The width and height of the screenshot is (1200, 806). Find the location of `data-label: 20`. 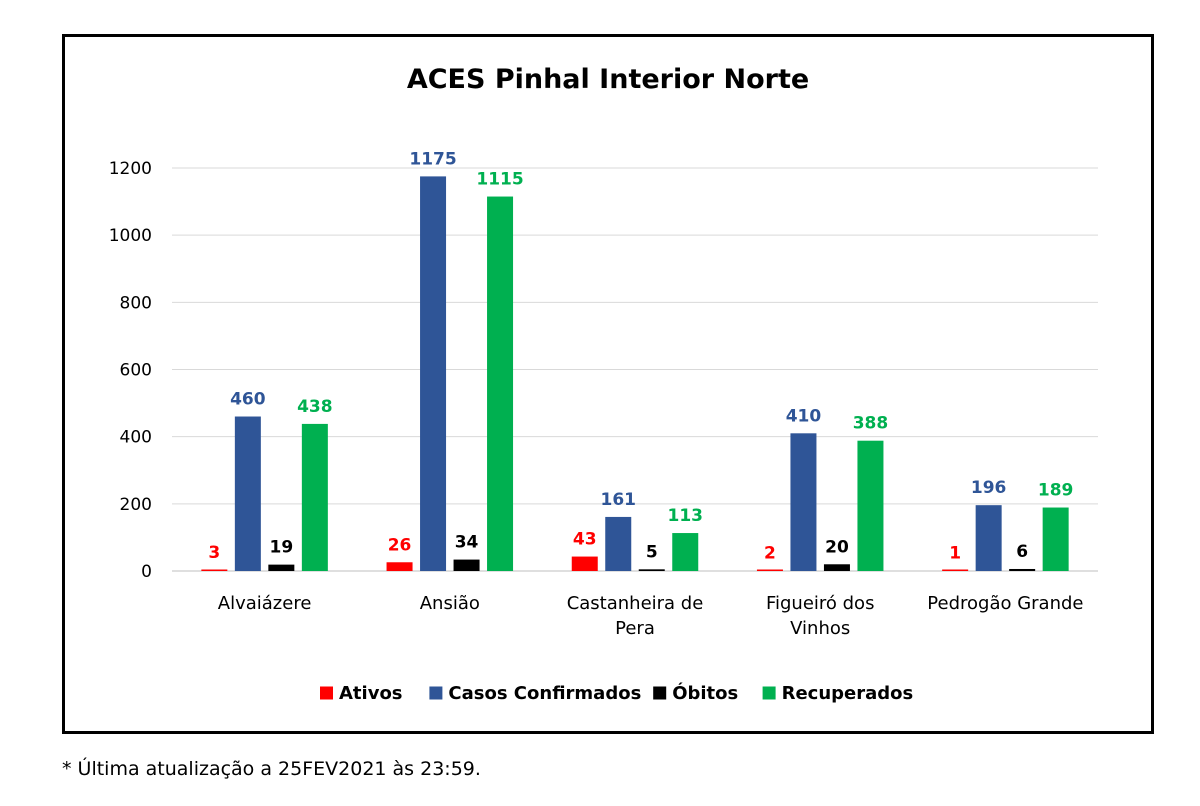

data-label: 20 is located at coordinates (837, 547).